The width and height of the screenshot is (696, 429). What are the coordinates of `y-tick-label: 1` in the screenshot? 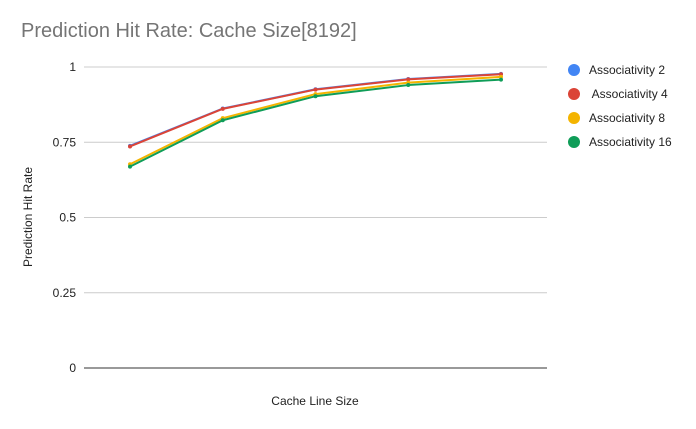 It's located at (72, 67).